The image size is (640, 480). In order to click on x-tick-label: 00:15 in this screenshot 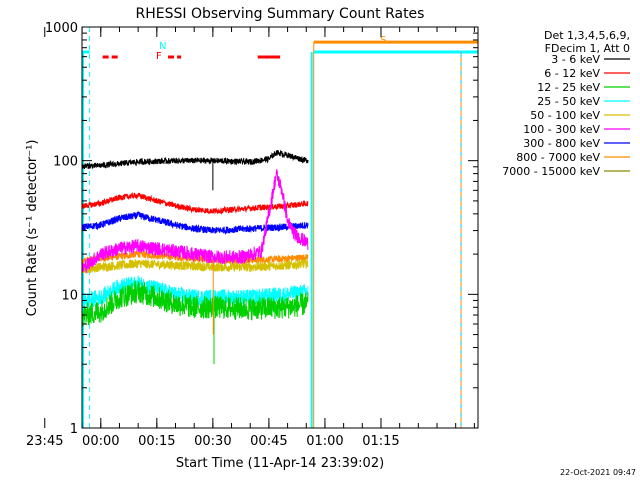, I will do `click(156, 441)`.